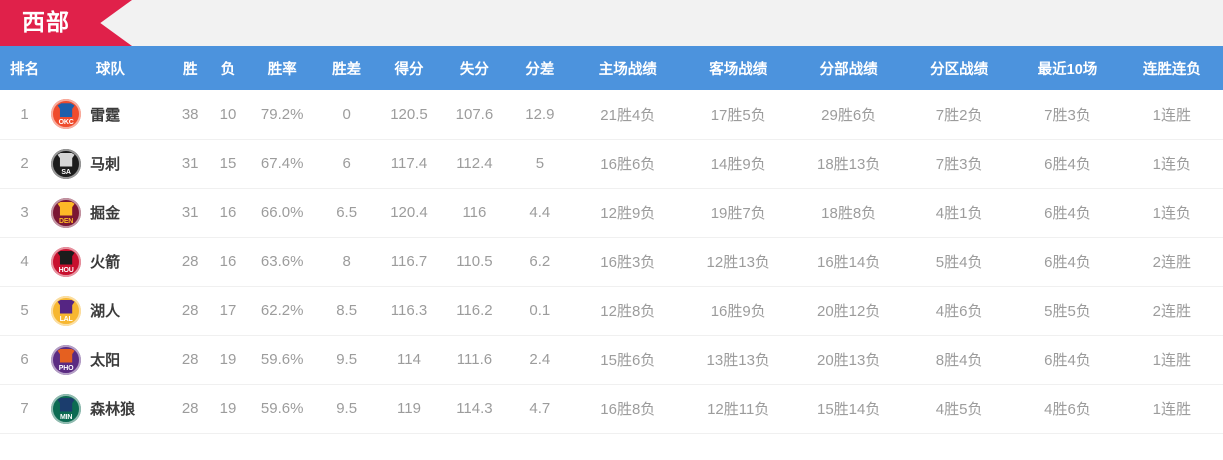  I want to click on team-wrapper: OKC 雷霆, so click(110, 114).